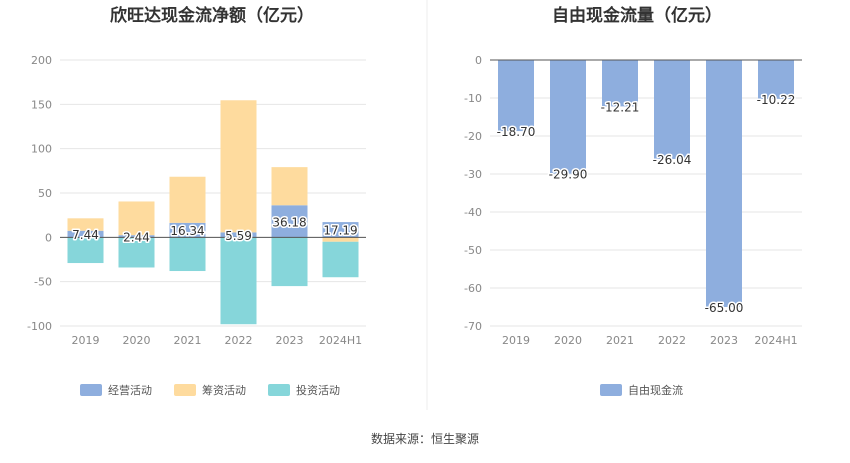 The image size is (850, 463). What do you see at coordinates (672, 160) in the screenshot?
I see `right-data-label: -26.04` at bounding box center [672, 160].